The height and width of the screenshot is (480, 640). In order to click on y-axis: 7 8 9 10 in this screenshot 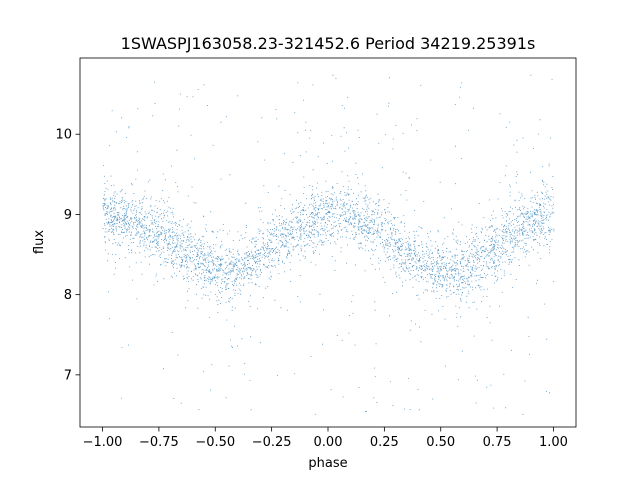, I will do `click(67, 255)`.